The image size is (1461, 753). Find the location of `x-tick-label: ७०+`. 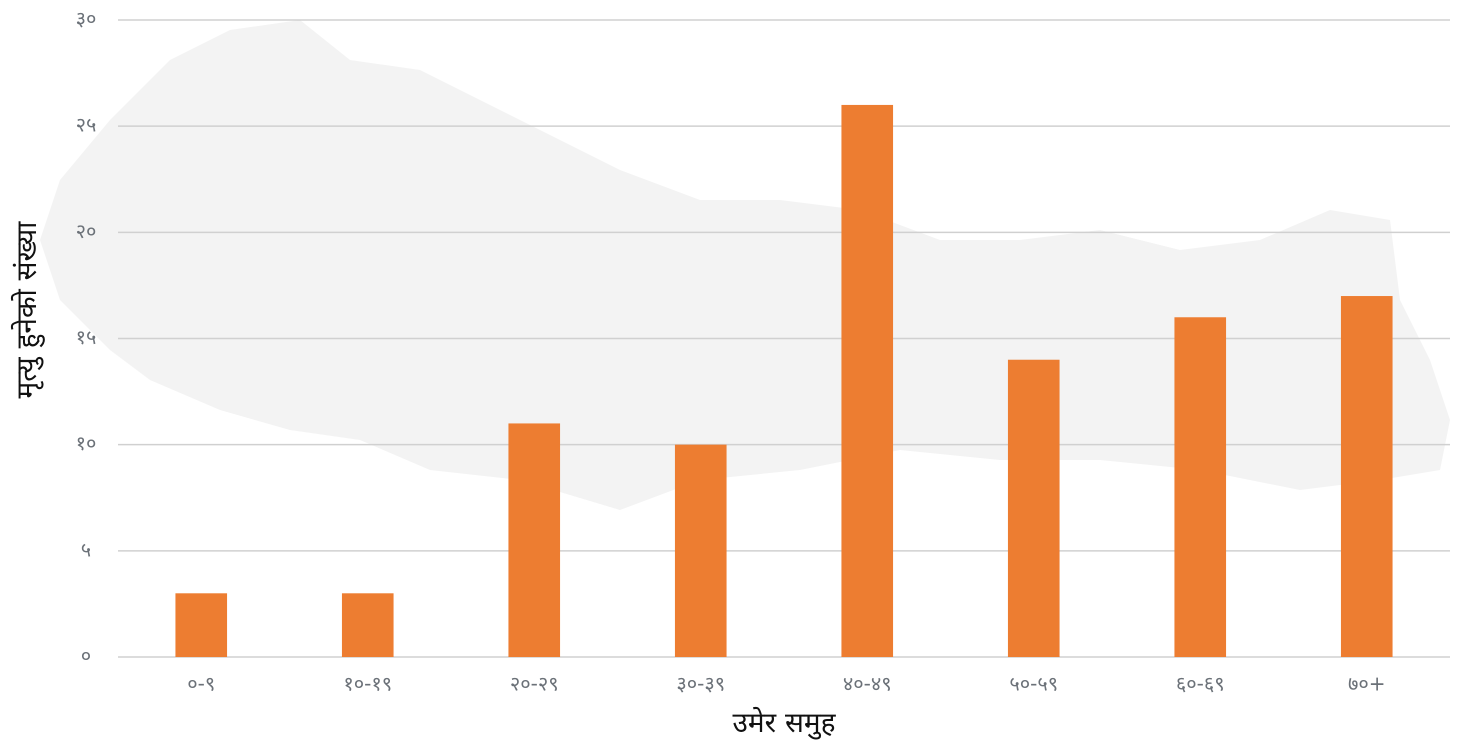

x-tick-label: ७०+ is located at coordinates (1367, 684).